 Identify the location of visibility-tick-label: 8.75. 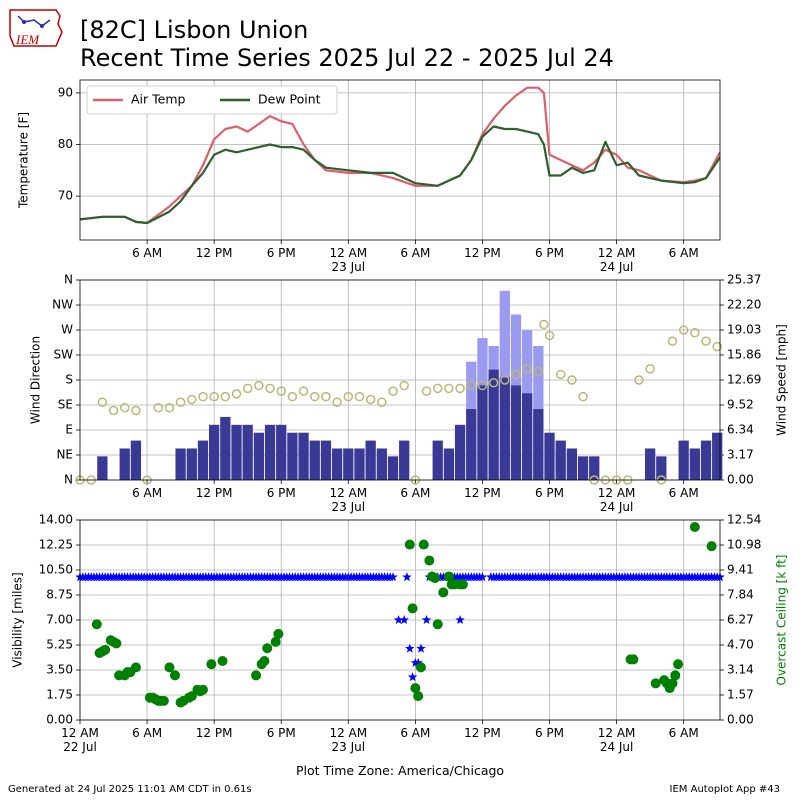
(59, 595).